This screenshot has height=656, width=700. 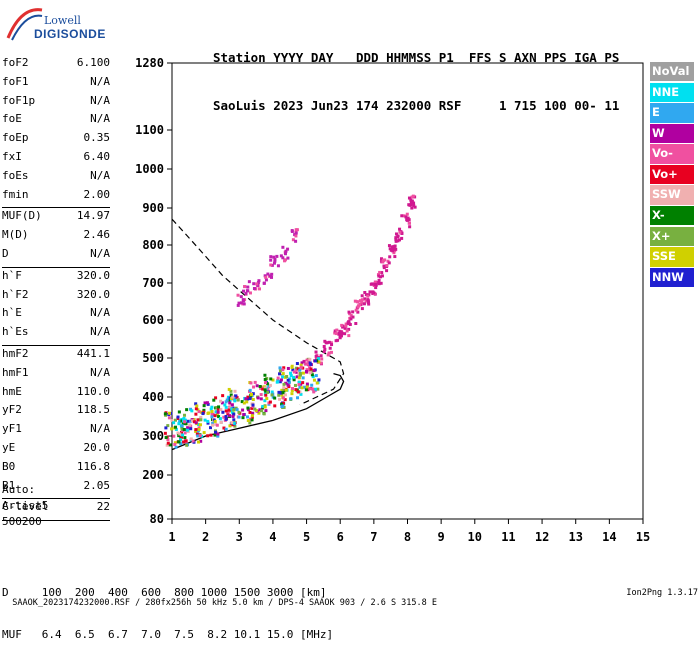 What do you see at coordinates (56, 334) in the screenshot?
I see `param-row: h`Es N/A` at bounding box center [56, 334].